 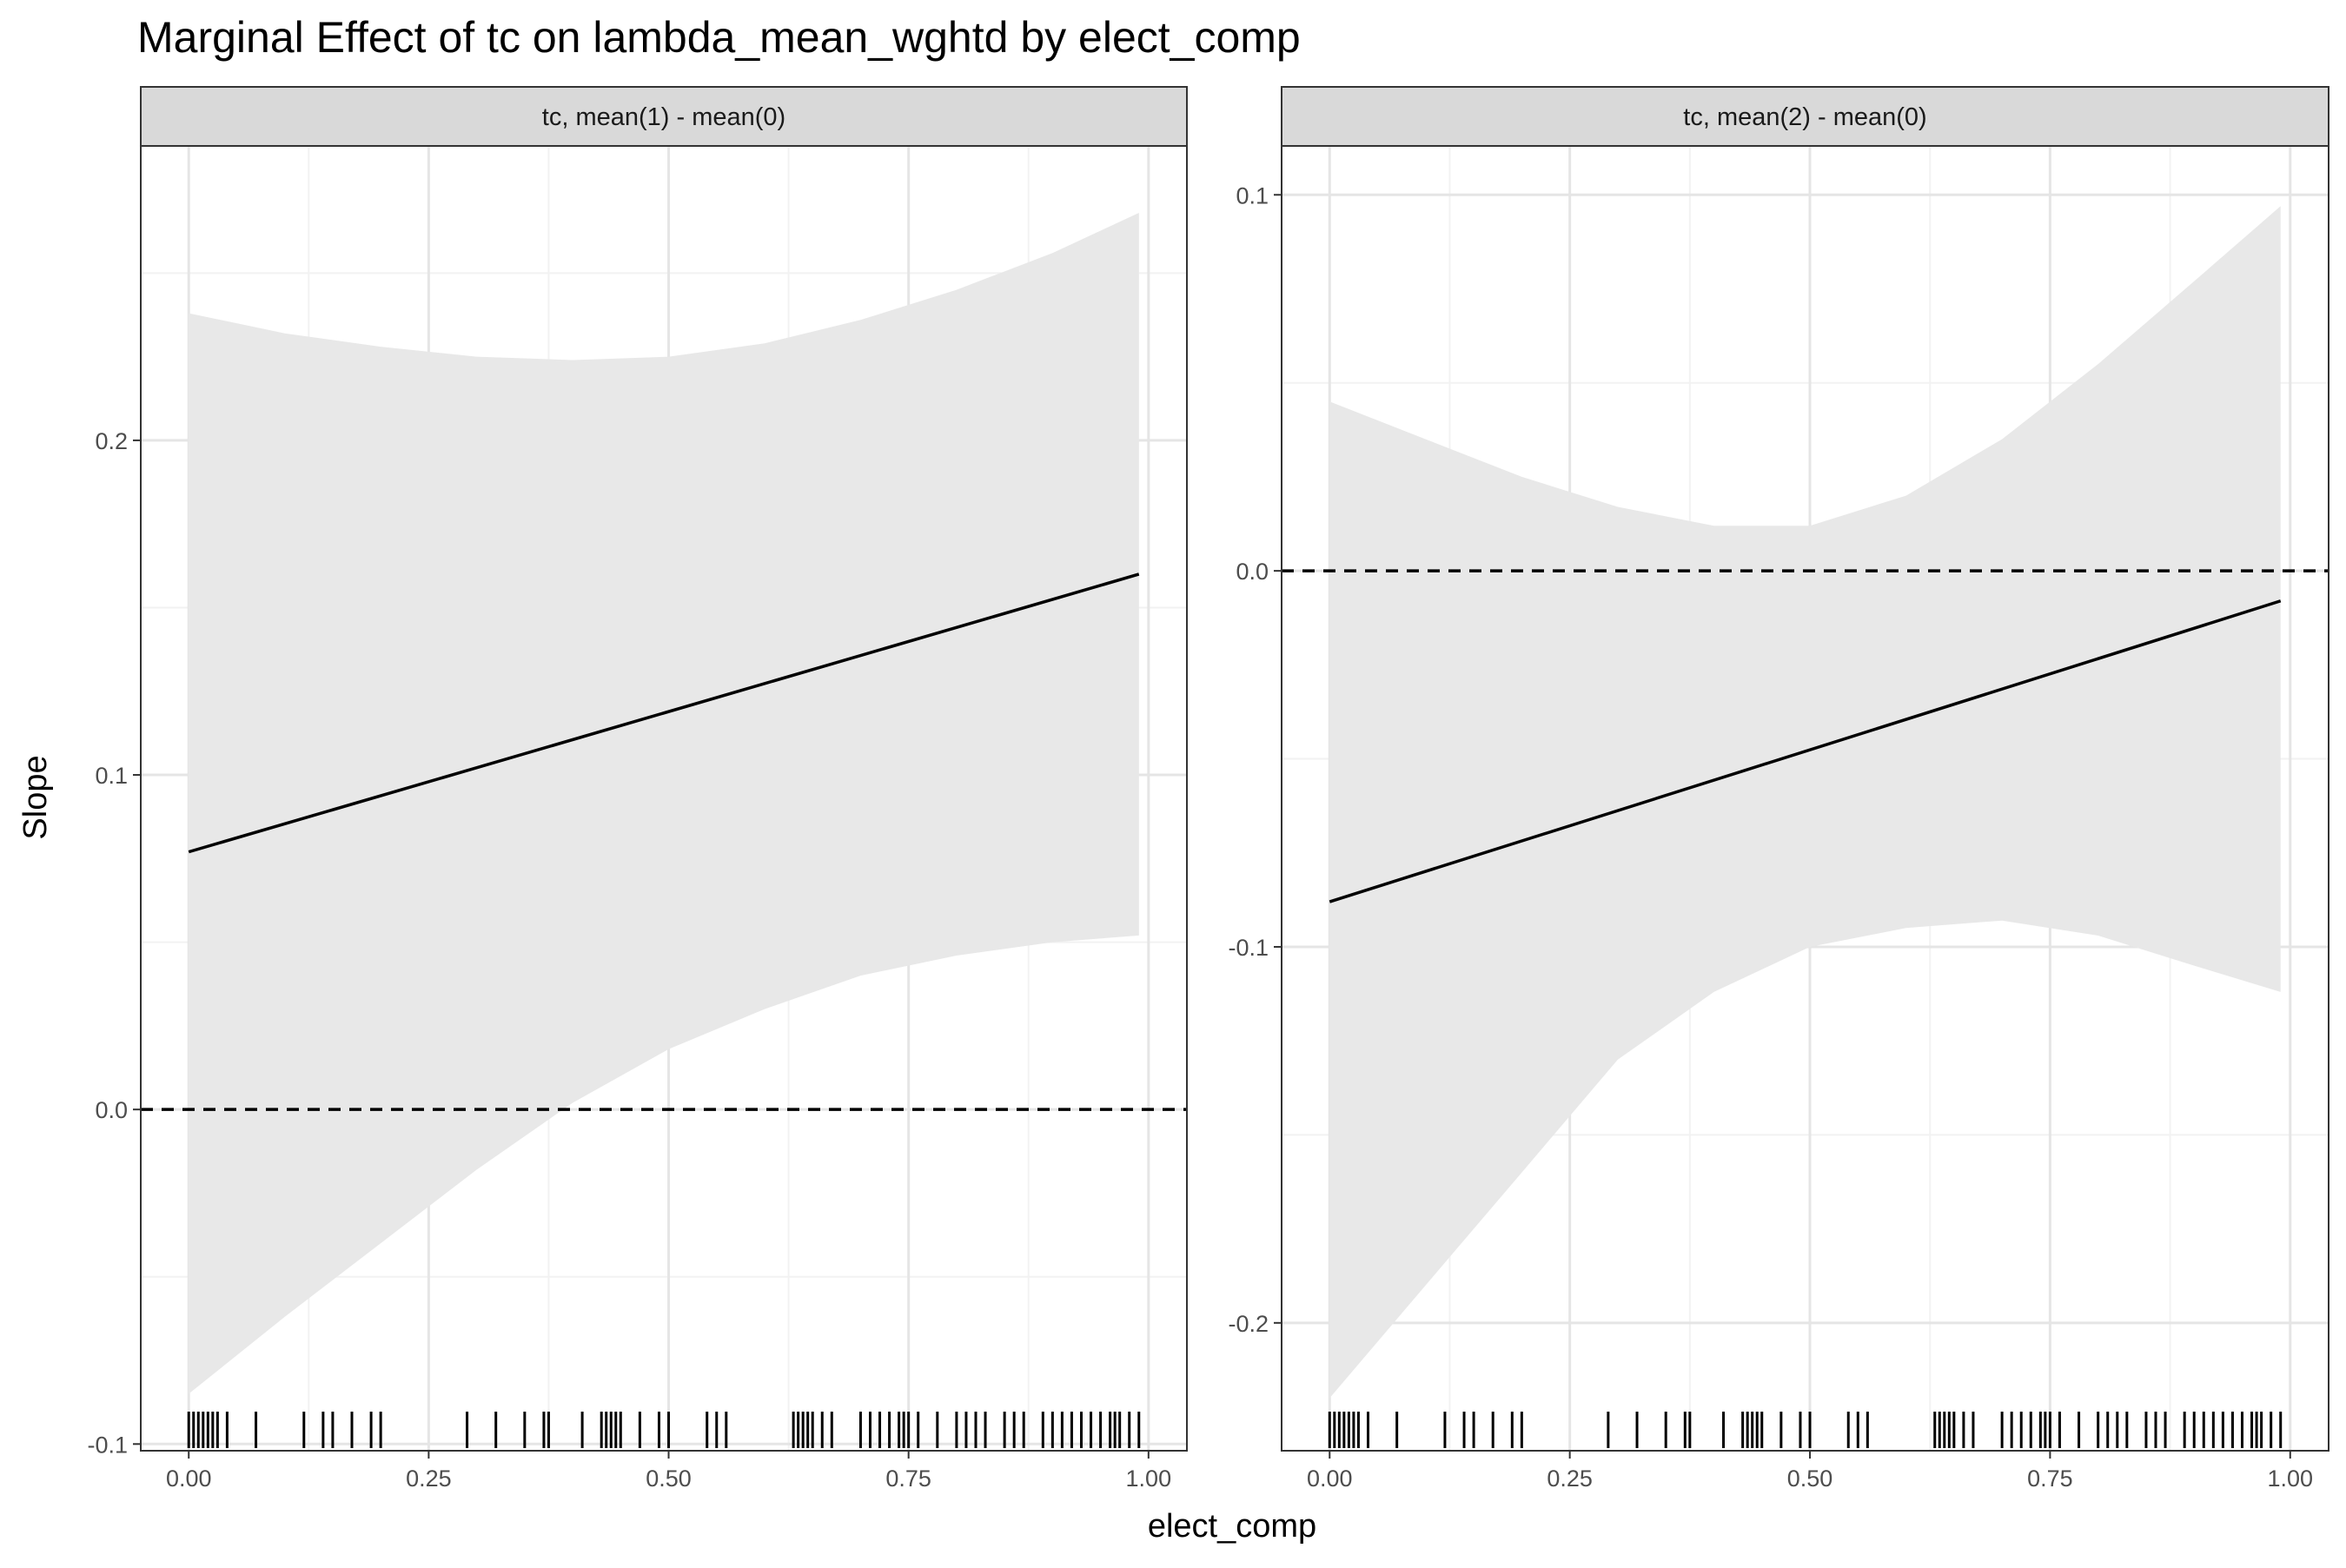 What do you see at coordinates (111, 441) in the screenshot?
I see `y-tick-label: 0.2` at bounding box center [111, 441].